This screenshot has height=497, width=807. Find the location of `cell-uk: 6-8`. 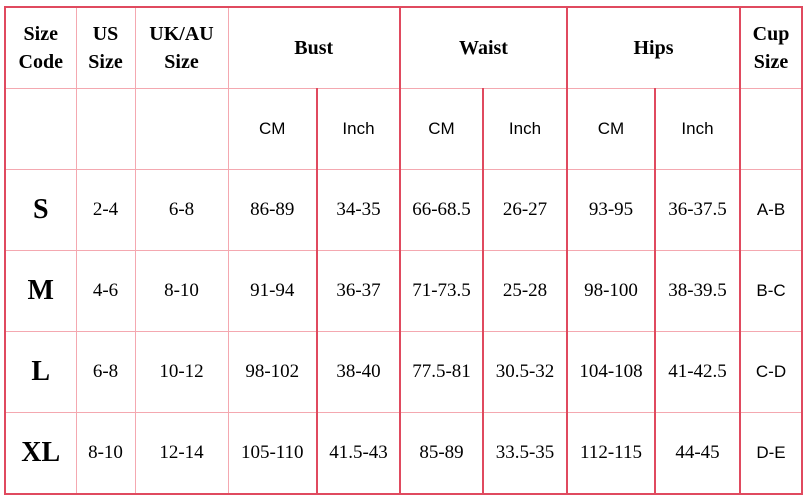

cell-uk: 6-8 is located at coordinates (181, 210).